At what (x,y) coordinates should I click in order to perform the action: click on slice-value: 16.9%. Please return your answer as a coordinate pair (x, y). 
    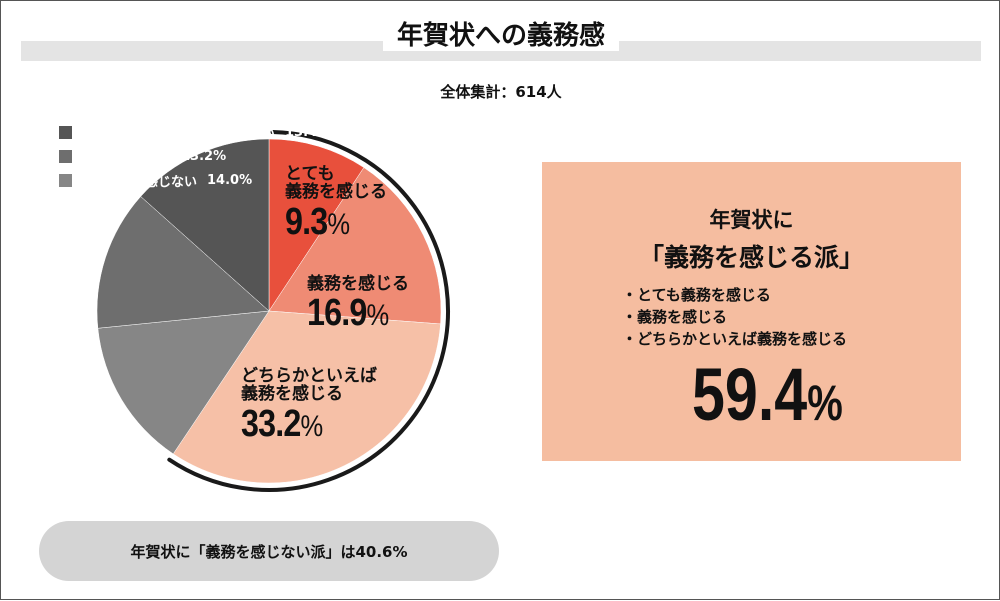
    Looking at the image, I should click on (348, 313).